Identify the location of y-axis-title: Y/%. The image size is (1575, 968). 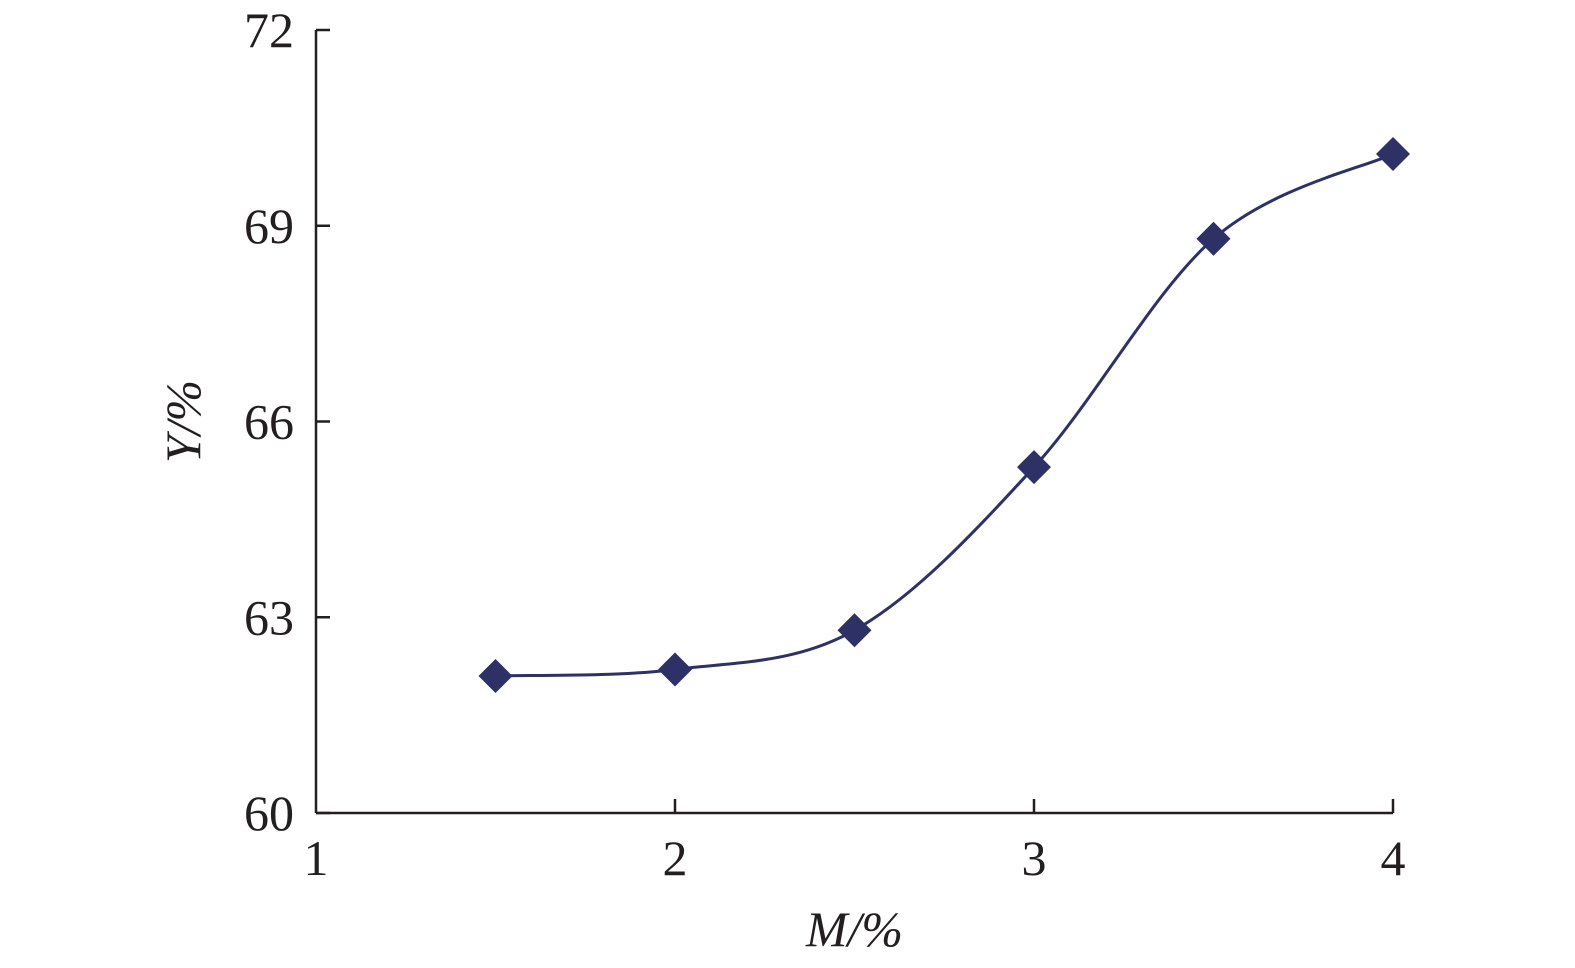
(183, 421).